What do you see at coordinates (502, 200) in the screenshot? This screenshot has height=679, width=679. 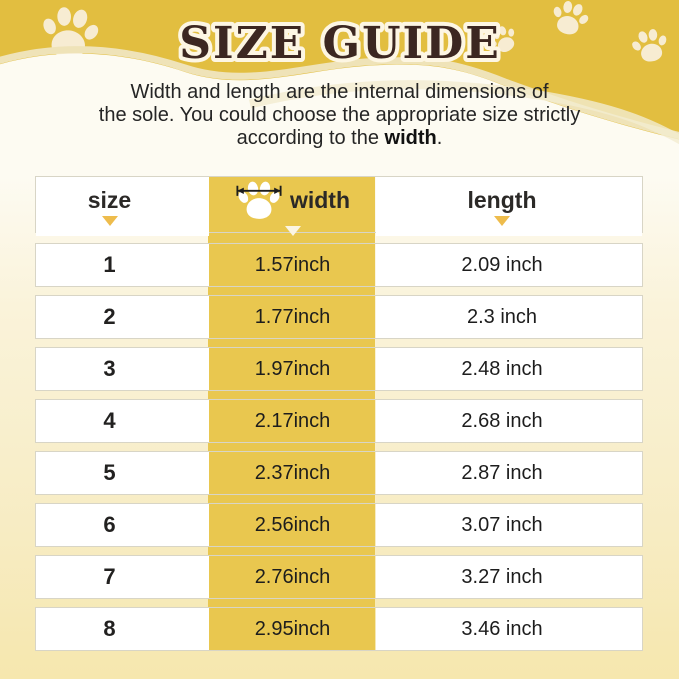 I see `length-header-label: length` at bounding box center [502, 200].